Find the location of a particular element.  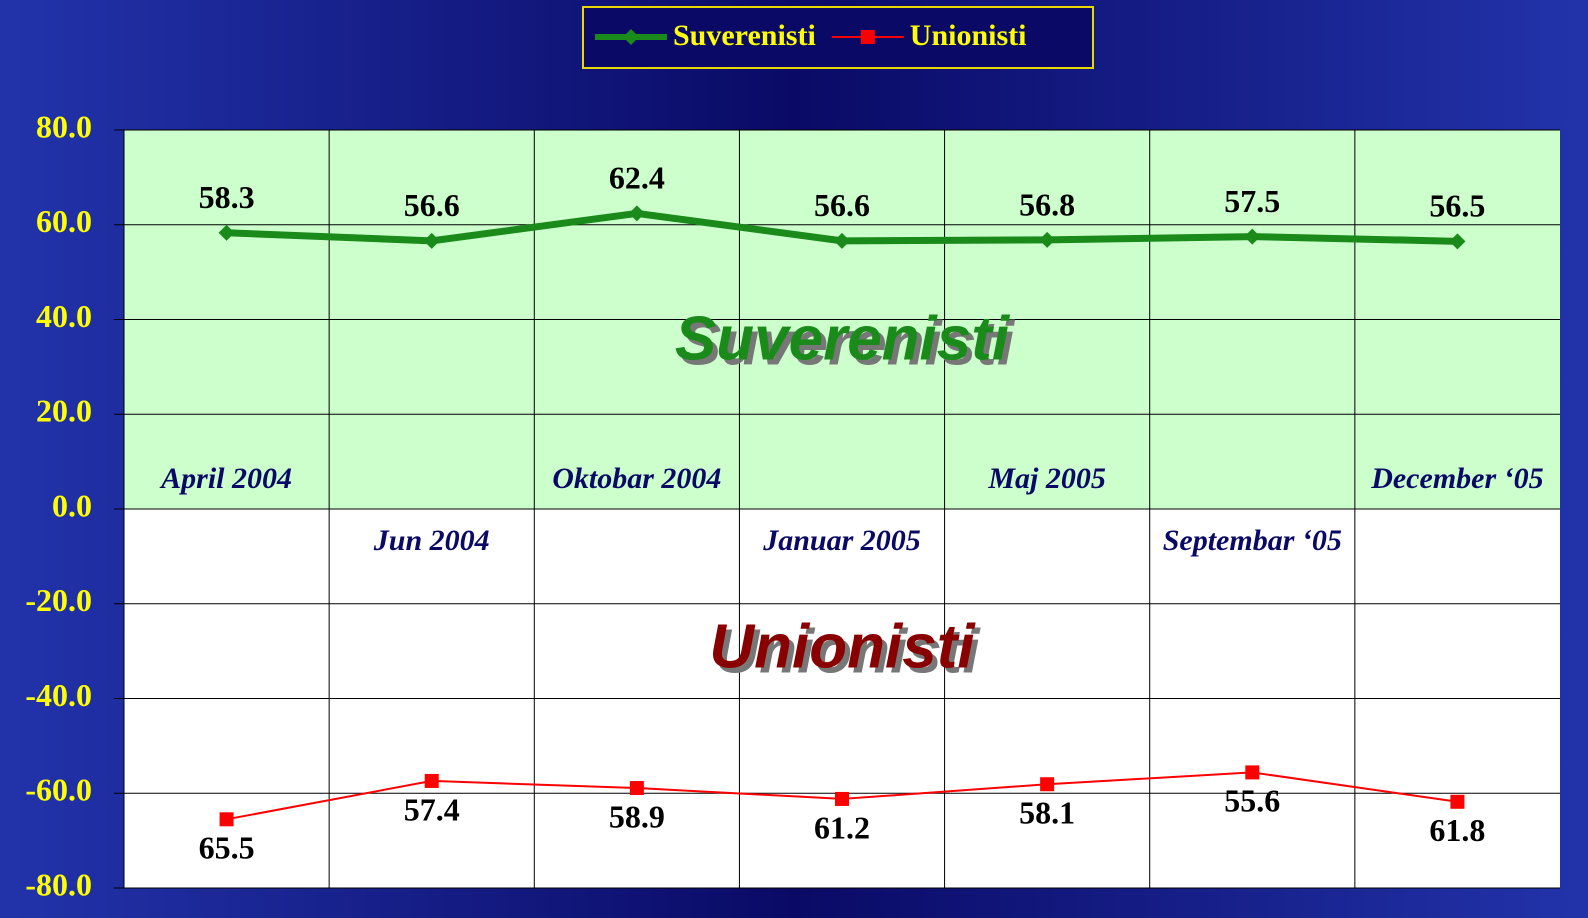

y-tick-label: -40.0 is located at coordinates (58, 695).